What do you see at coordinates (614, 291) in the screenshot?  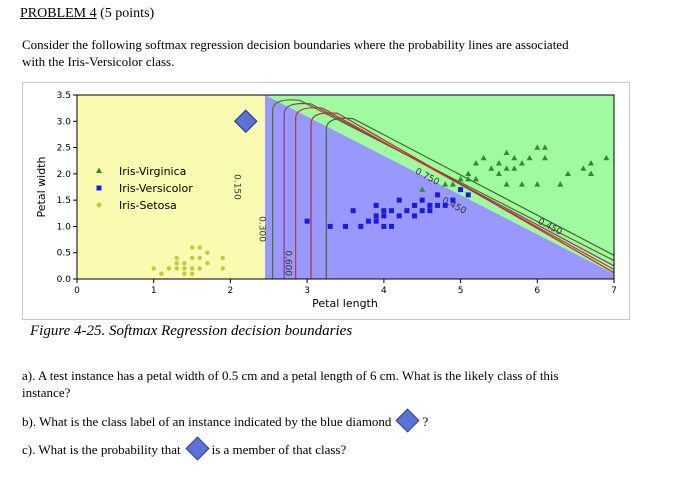 I see `x-tick-label: 7` at bounding box center [614, 291].